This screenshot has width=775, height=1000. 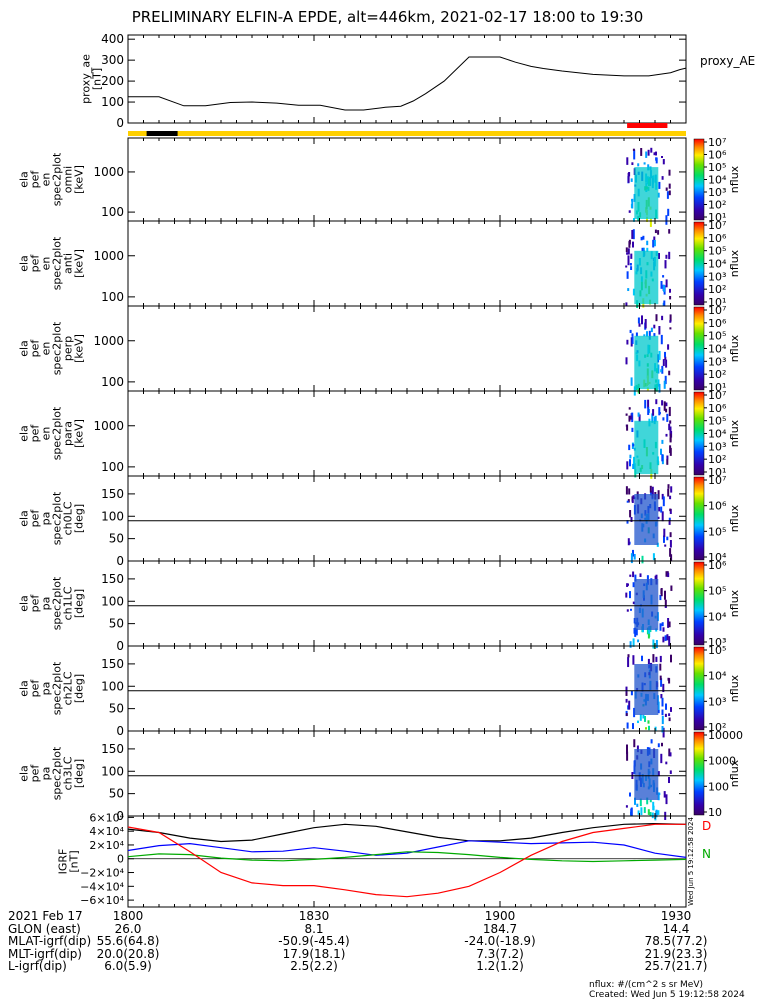 I want to click on ephem-value: 26.0, so click(x=128, y=928).